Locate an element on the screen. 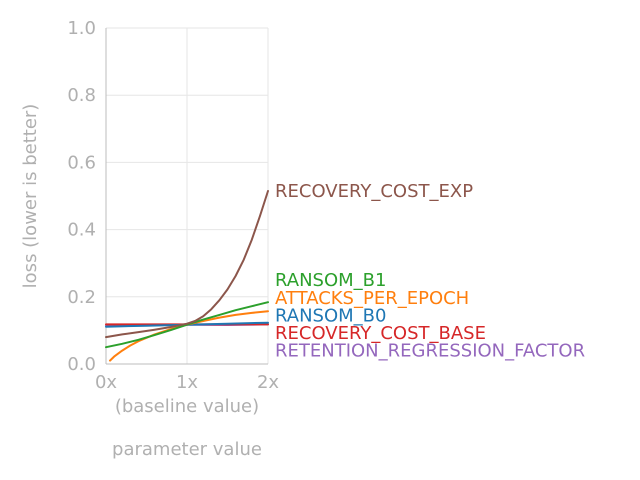 Image resolution: width=640 pixels, height=480 pixels. series-label-ransom-b0: RANSOM_B0 is located at coordinates (330, 315).